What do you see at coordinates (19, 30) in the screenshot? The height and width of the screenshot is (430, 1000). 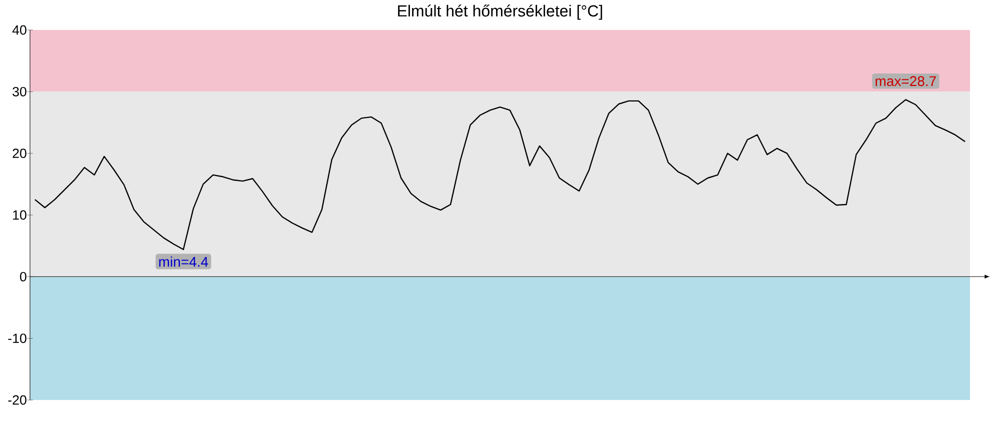 I see `y-tick-label: 40` at bounding box center [19, 30].